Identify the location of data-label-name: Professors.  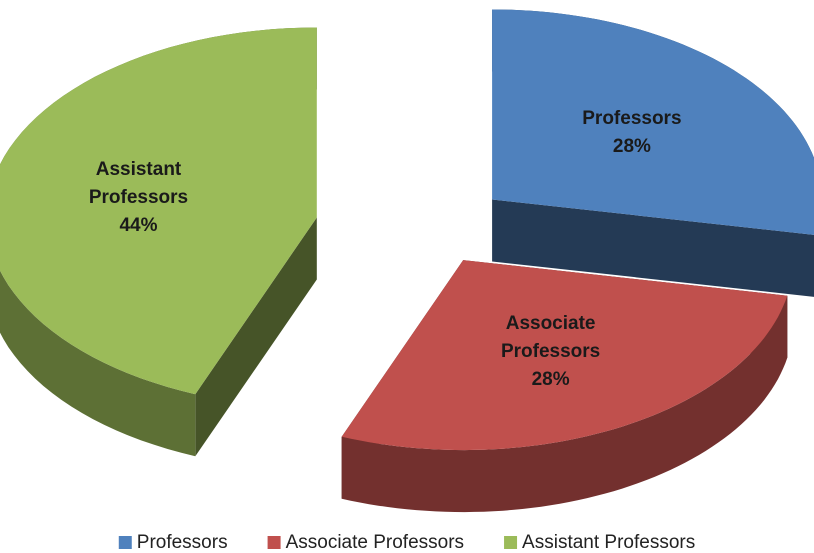
(632, 118).